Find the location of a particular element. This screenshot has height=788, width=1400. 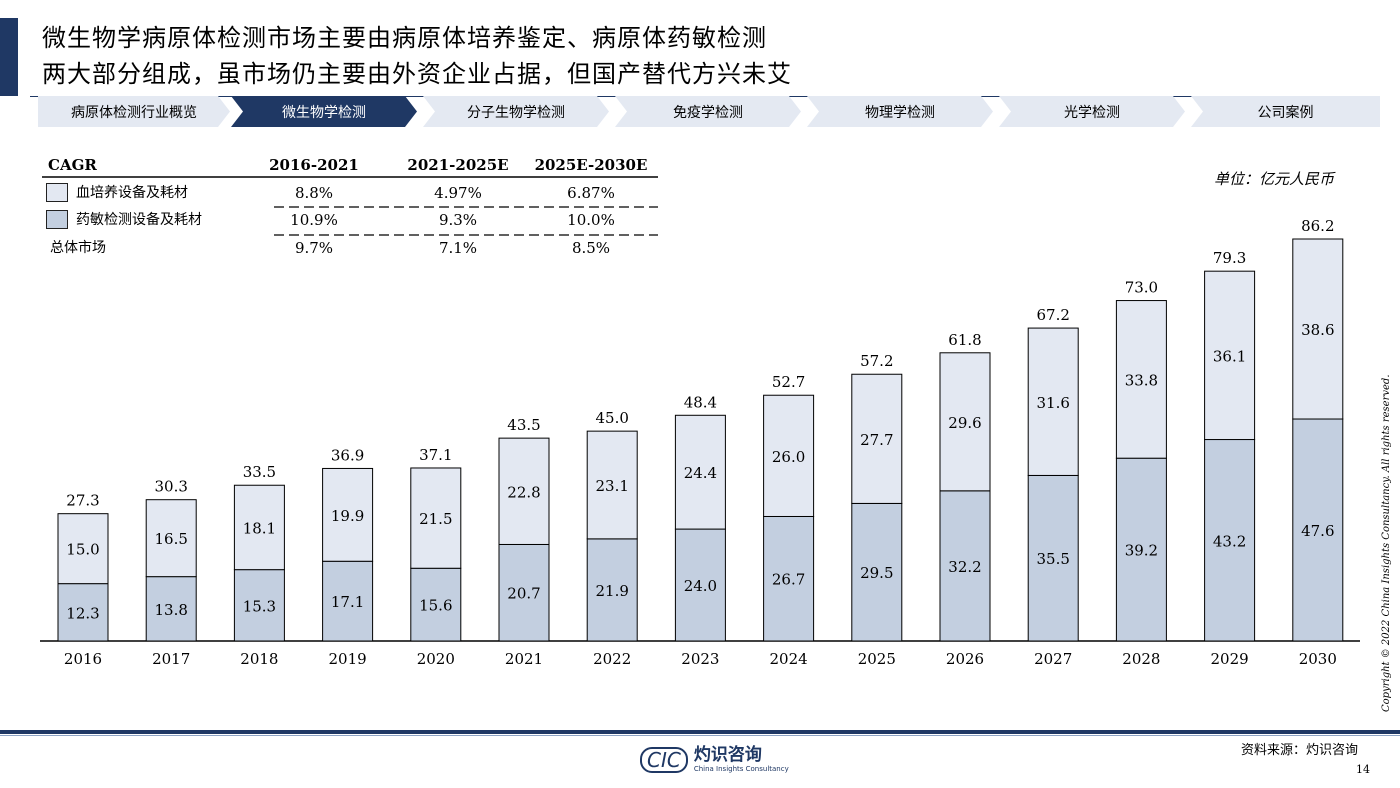

data-label-blood-culture: 21.5 is located at coordinates (435, 519).